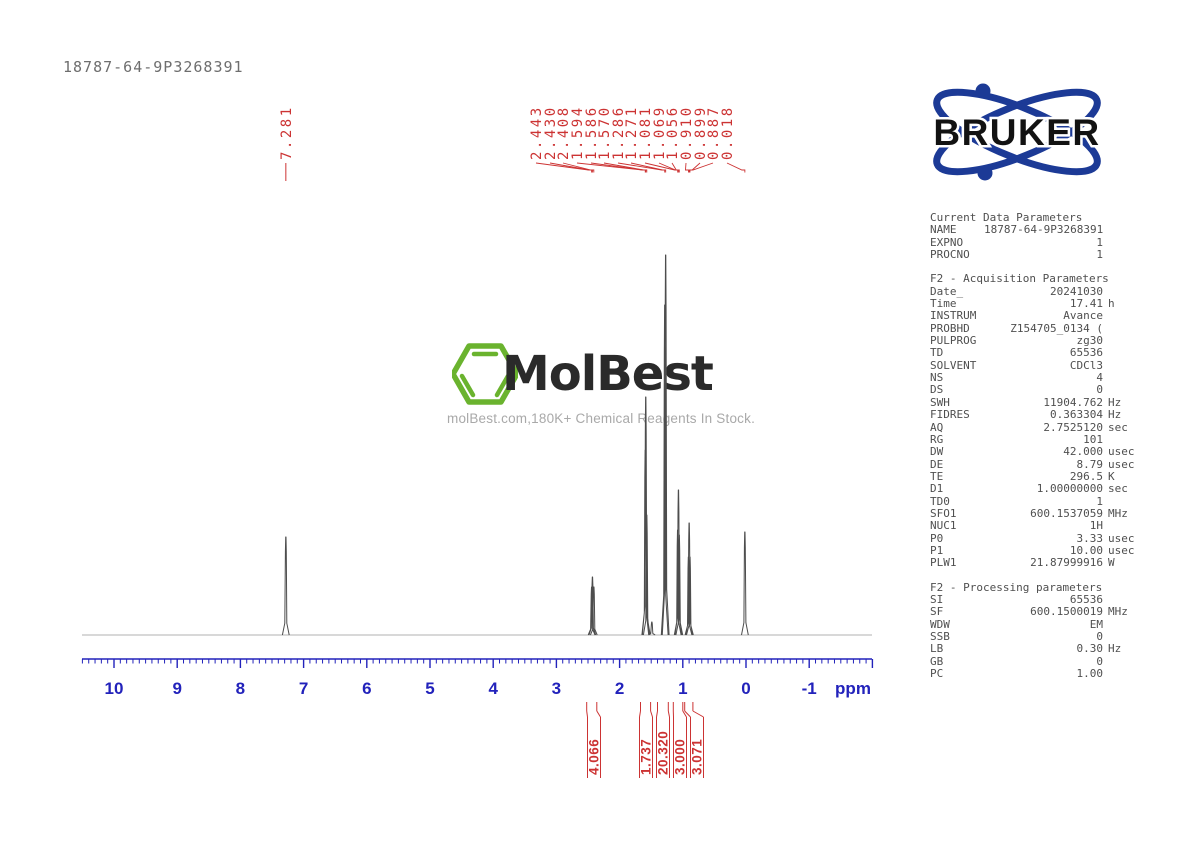 This screenshot has height=842, width=1190. Describe the element at coordinates (937, 489) in the screenshot. I see `param-label: D1` at that location.